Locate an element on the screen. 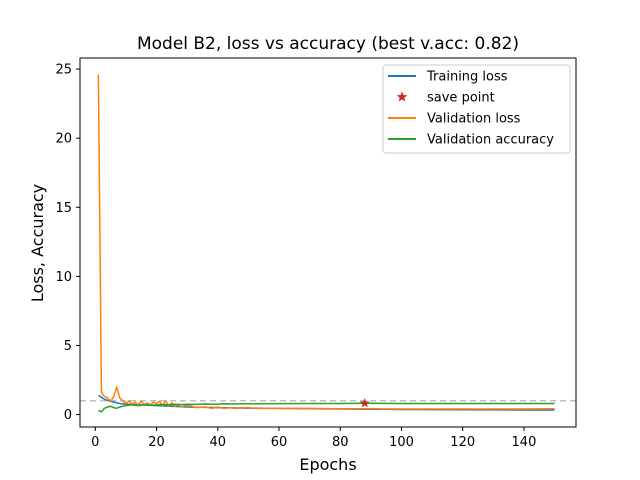 The image size is (640, 480). x-tick-label: 40 is located at coordinates (218, 442).